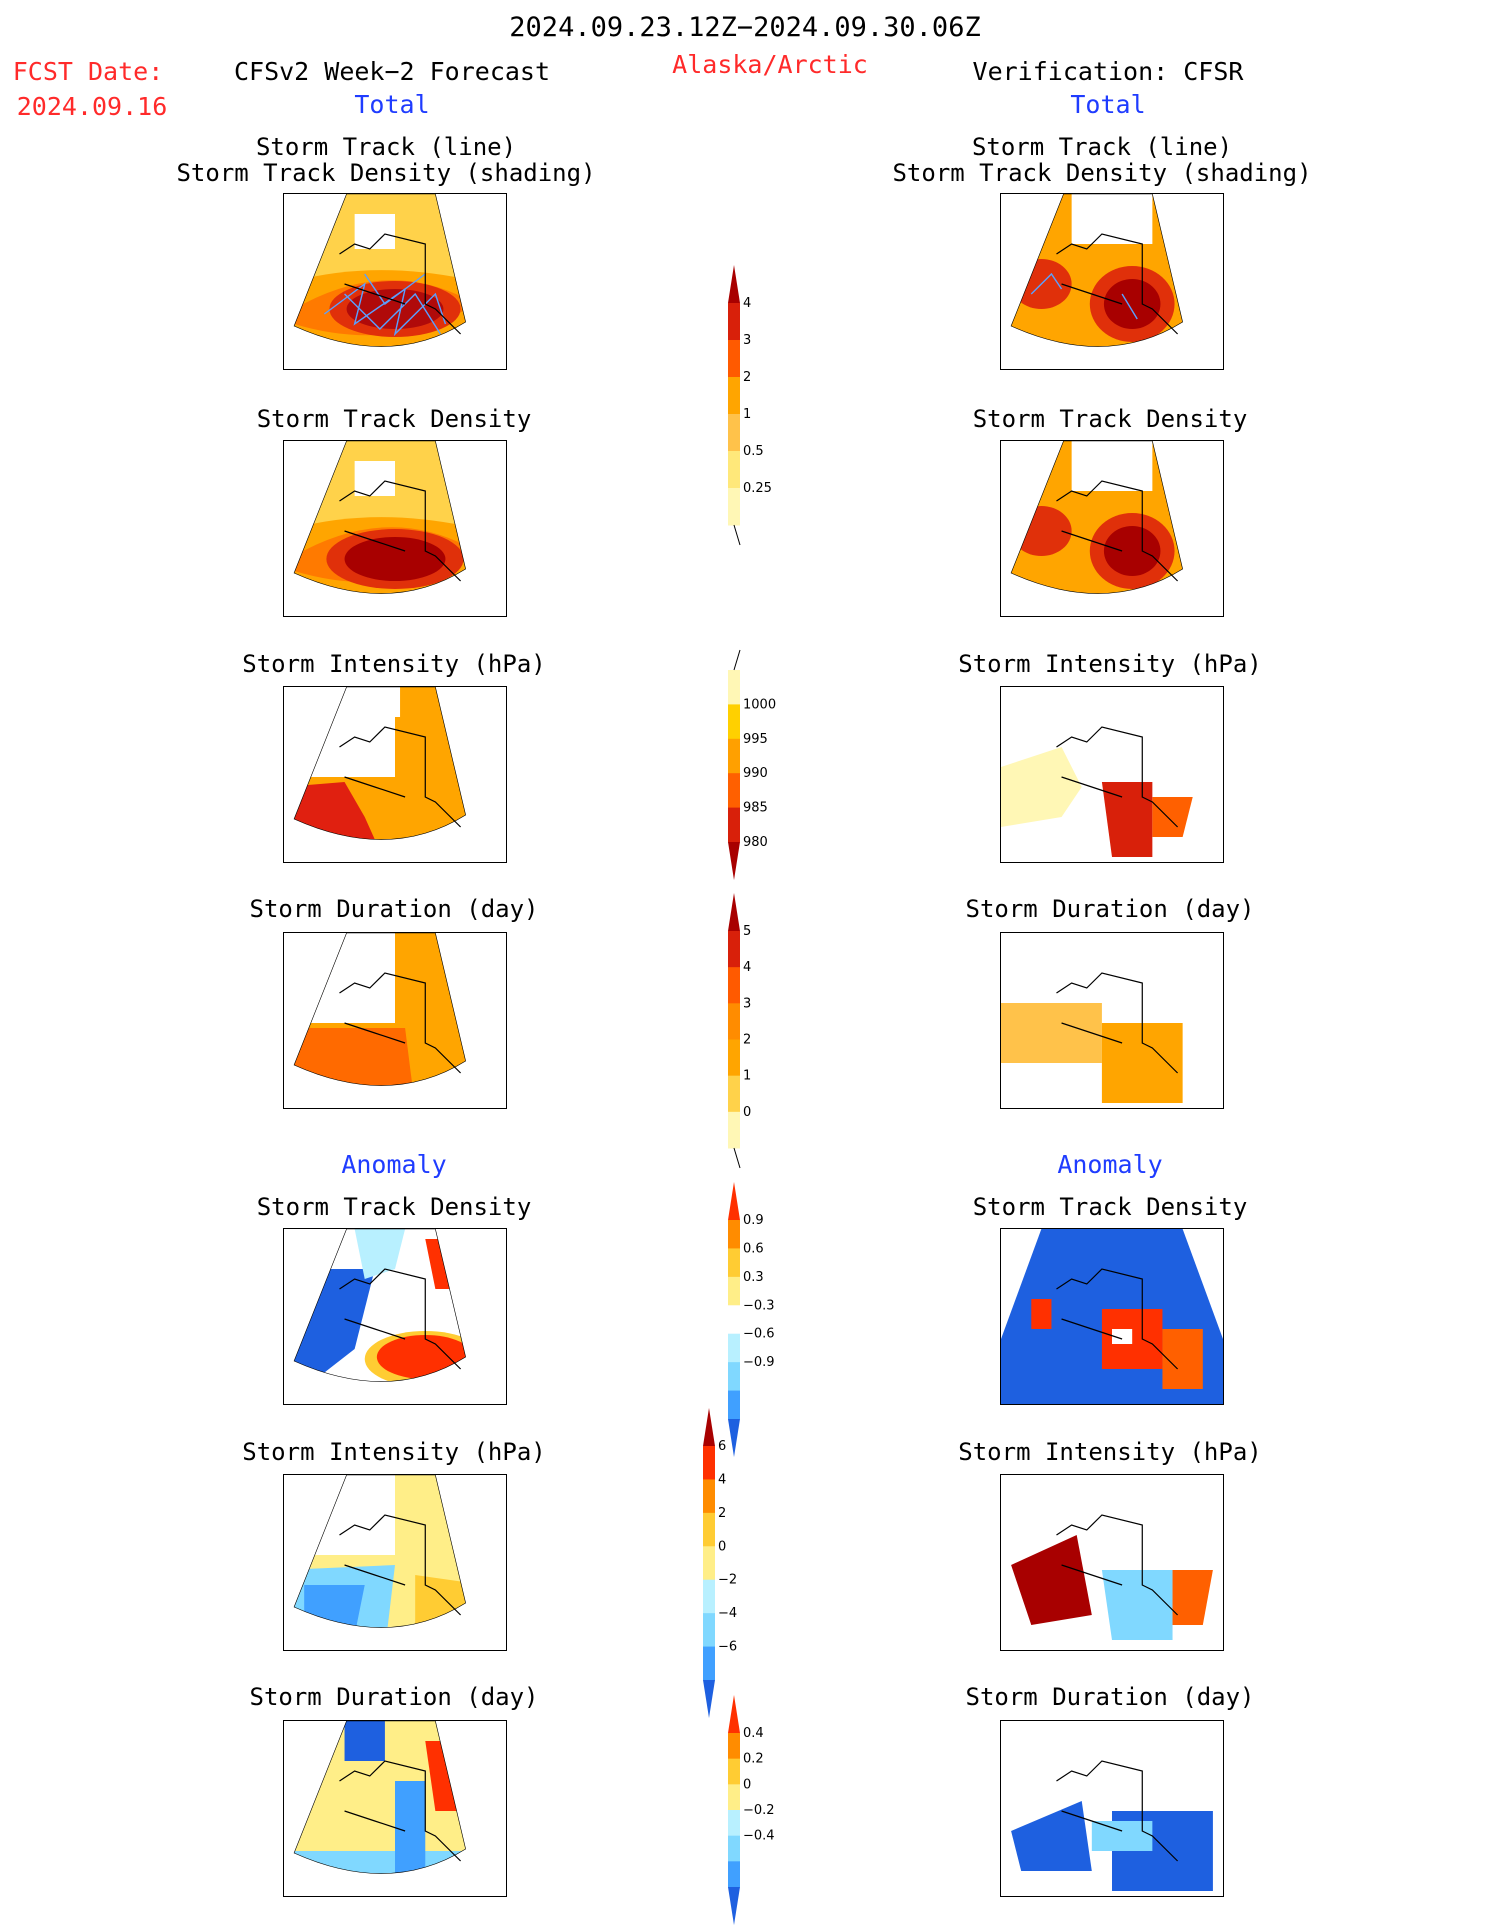 The height and width of the screenshot is (1929, 1487). Describe the element at coordinates (753, 1248) in the screenshot. I see `density_anom-tick-label: 0.6` at that location.